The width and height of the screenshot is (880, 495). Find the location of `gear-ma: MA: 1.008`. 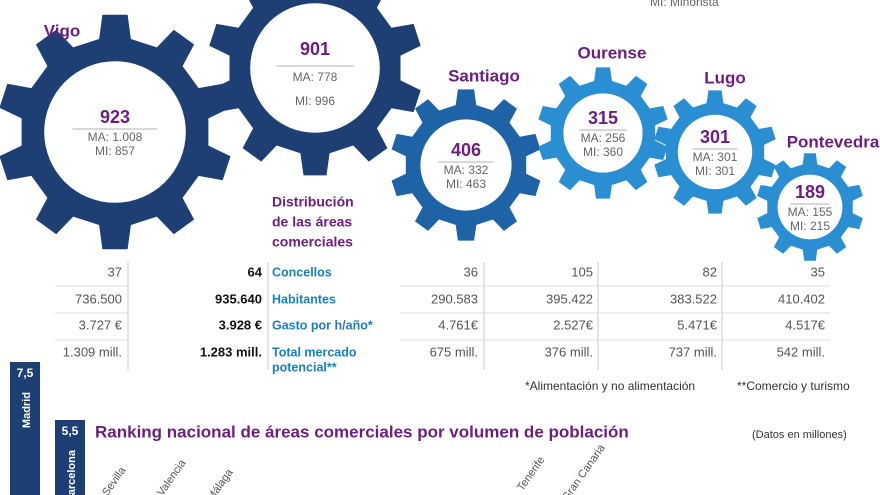

gear-ma: MA: 1.008 is located at coordinates (115, 137).